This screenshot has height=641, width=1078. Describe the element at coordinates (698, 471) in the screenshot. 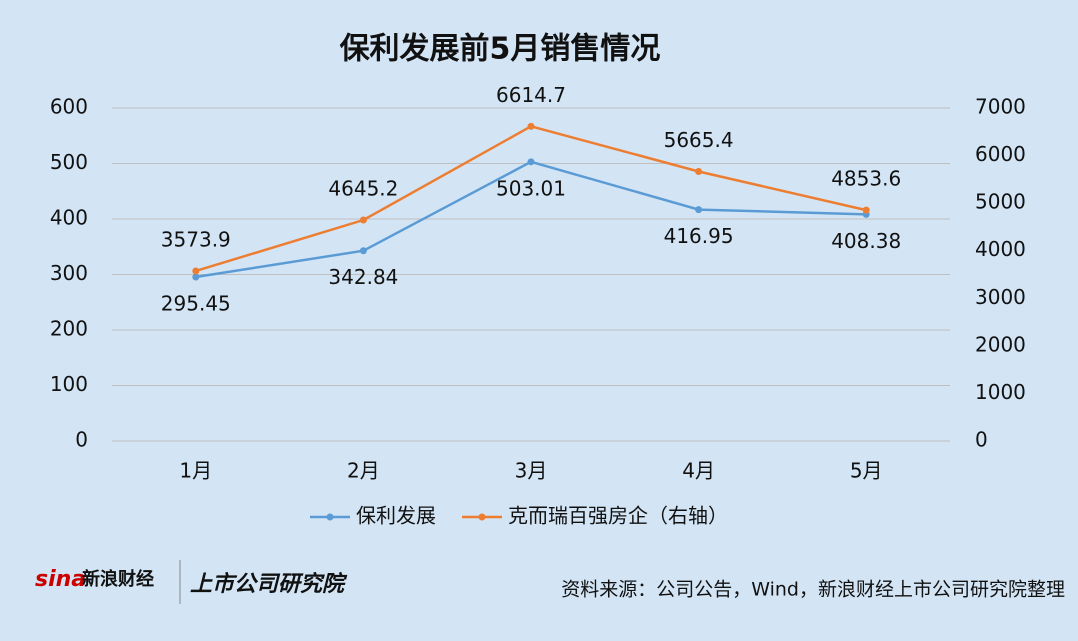

I see `x-tick-label: 4月` at that location.